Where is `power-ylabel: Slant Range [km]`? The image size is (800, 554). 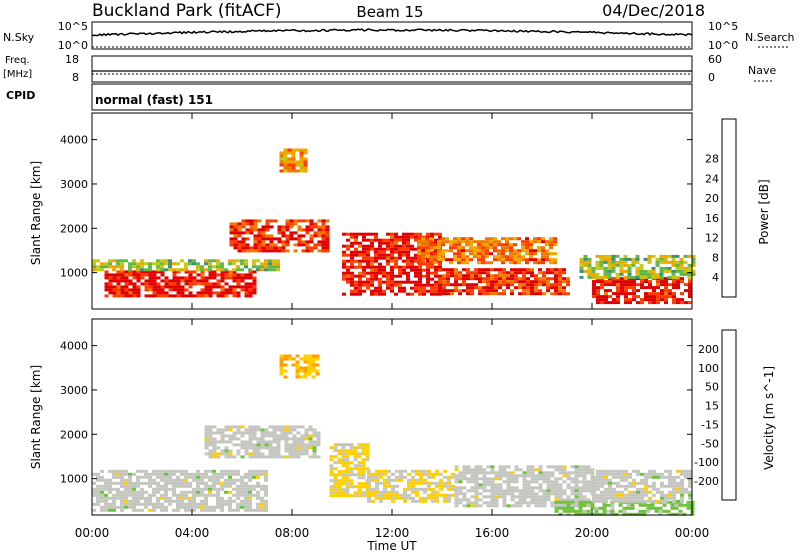
power-ylabel: Slant Range [km] is located at coordinates (36, 213).